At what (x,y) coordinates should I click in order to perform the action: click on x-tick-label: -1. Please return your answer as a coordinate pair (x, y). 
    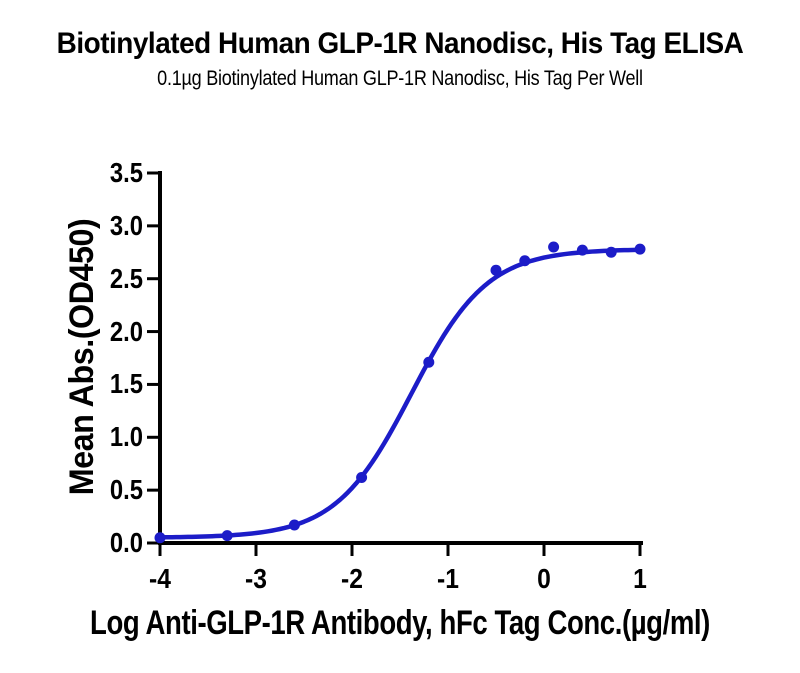
    Looking at the image, I should click on (448, 578).